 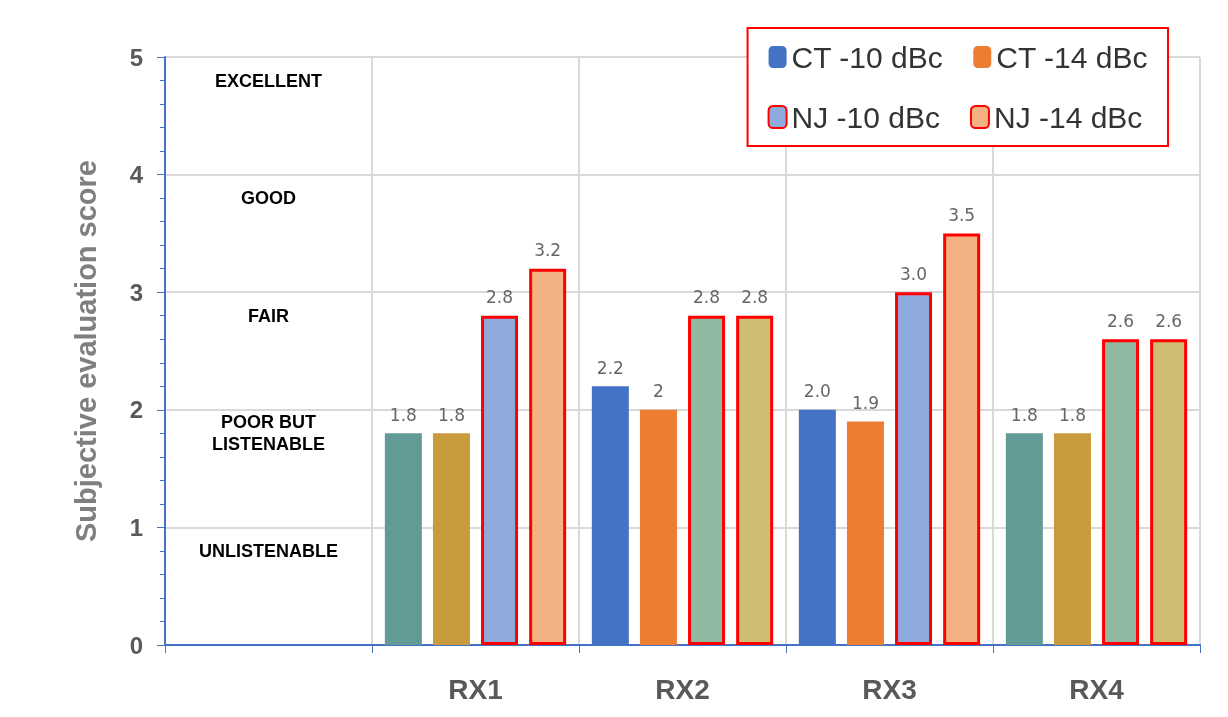 What do you see at coordinates (1068, 117) in the screenshot?
I see `legend-label: NJ -14 dBc` at bounding box center [1068, 117].